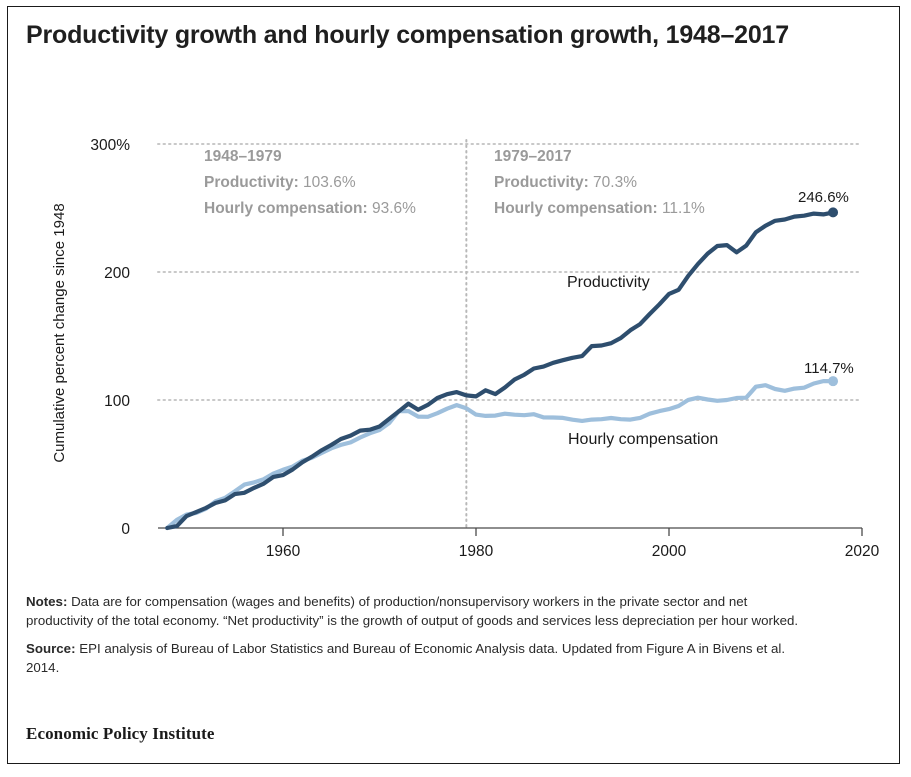 This screenshot has height=777, width=911. I want to click on source-label: Source:, so click(51, 648).